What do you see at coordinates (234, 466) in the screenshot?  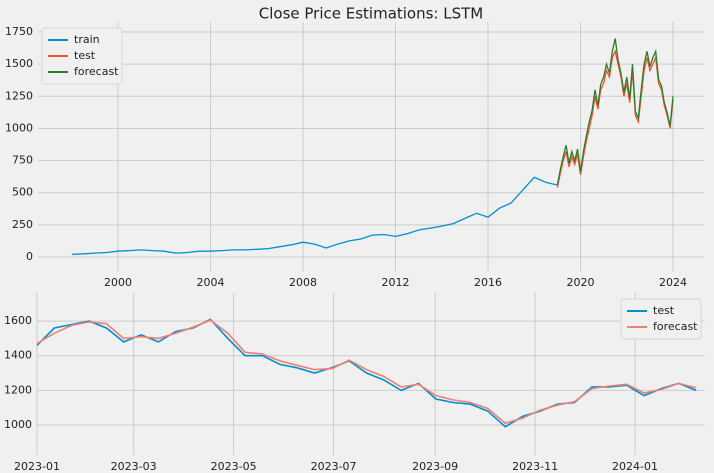 I see `x-tick-label: 2023-05` at bounding box center [234, 466].